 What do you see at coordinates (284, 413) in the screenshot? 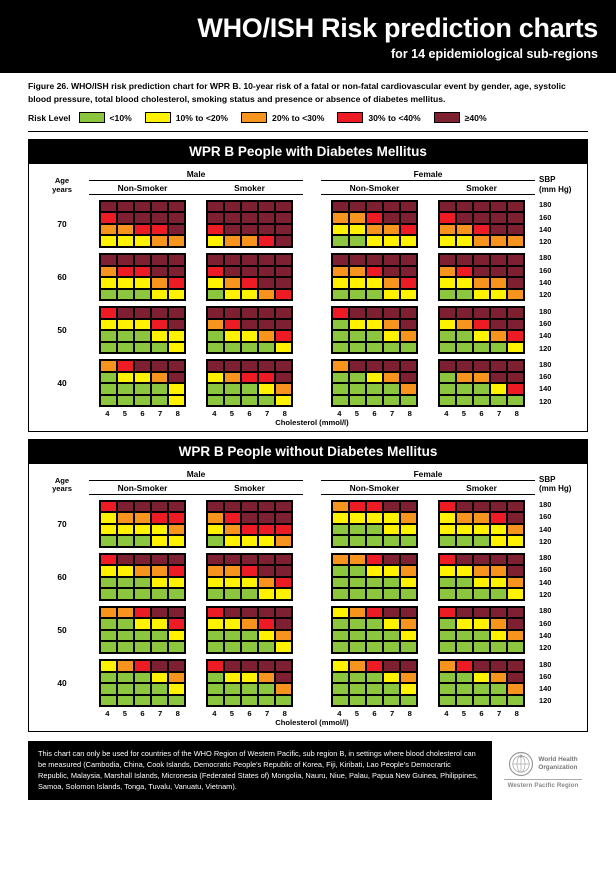
I see `axis-tick: 8` at bounding box center [284, 413].